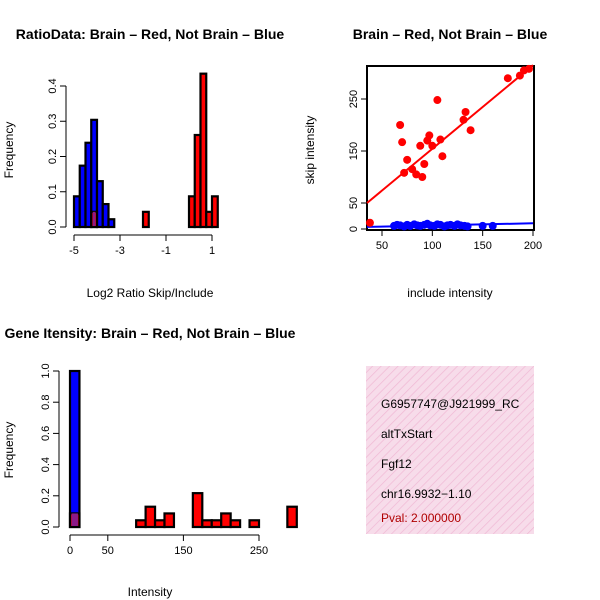 This screenshot has width=600, height=600. I want to click on gene-intensity-x-tick-label: 150, so click(183, 551).